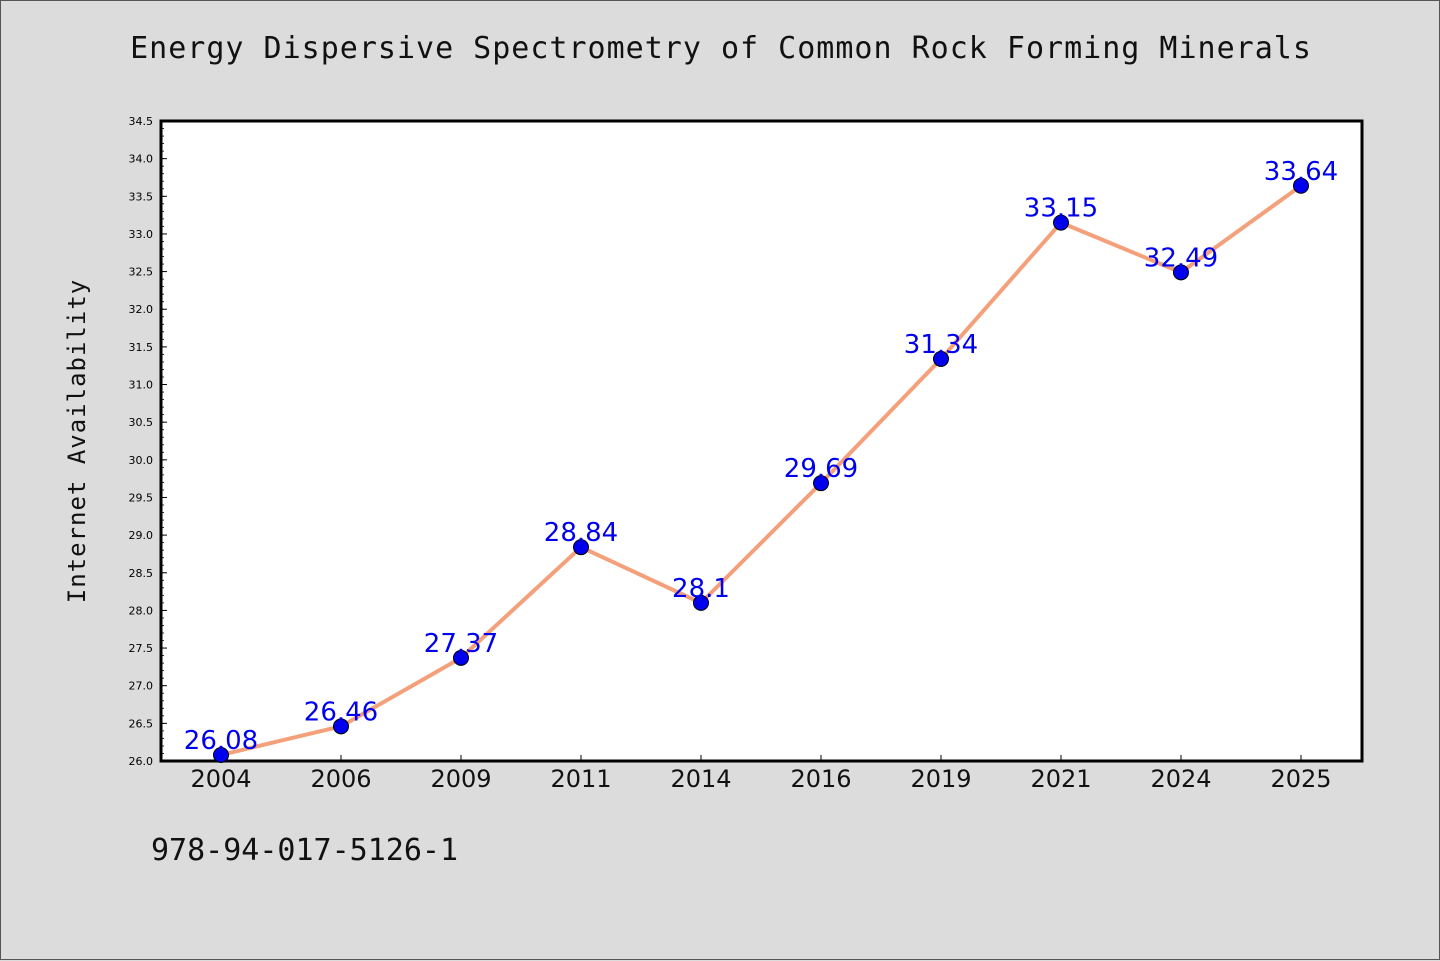  Describe the element at coordinates (941, 345) in the screenshot. I see `data-label: 31.34` at that location.